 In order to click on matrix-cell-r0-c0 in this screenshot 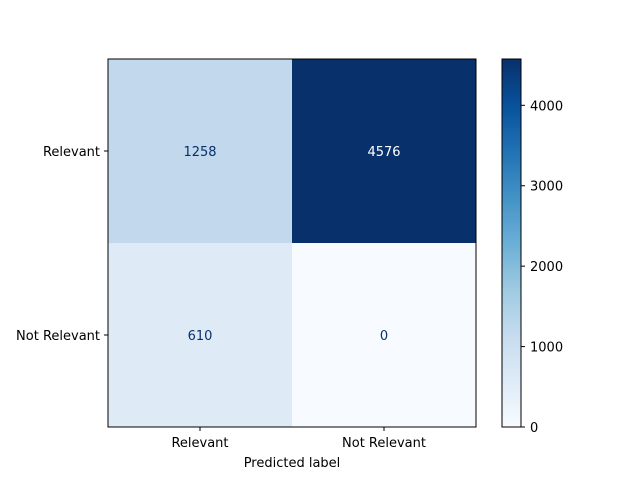, I will do `click(200, 151)`.